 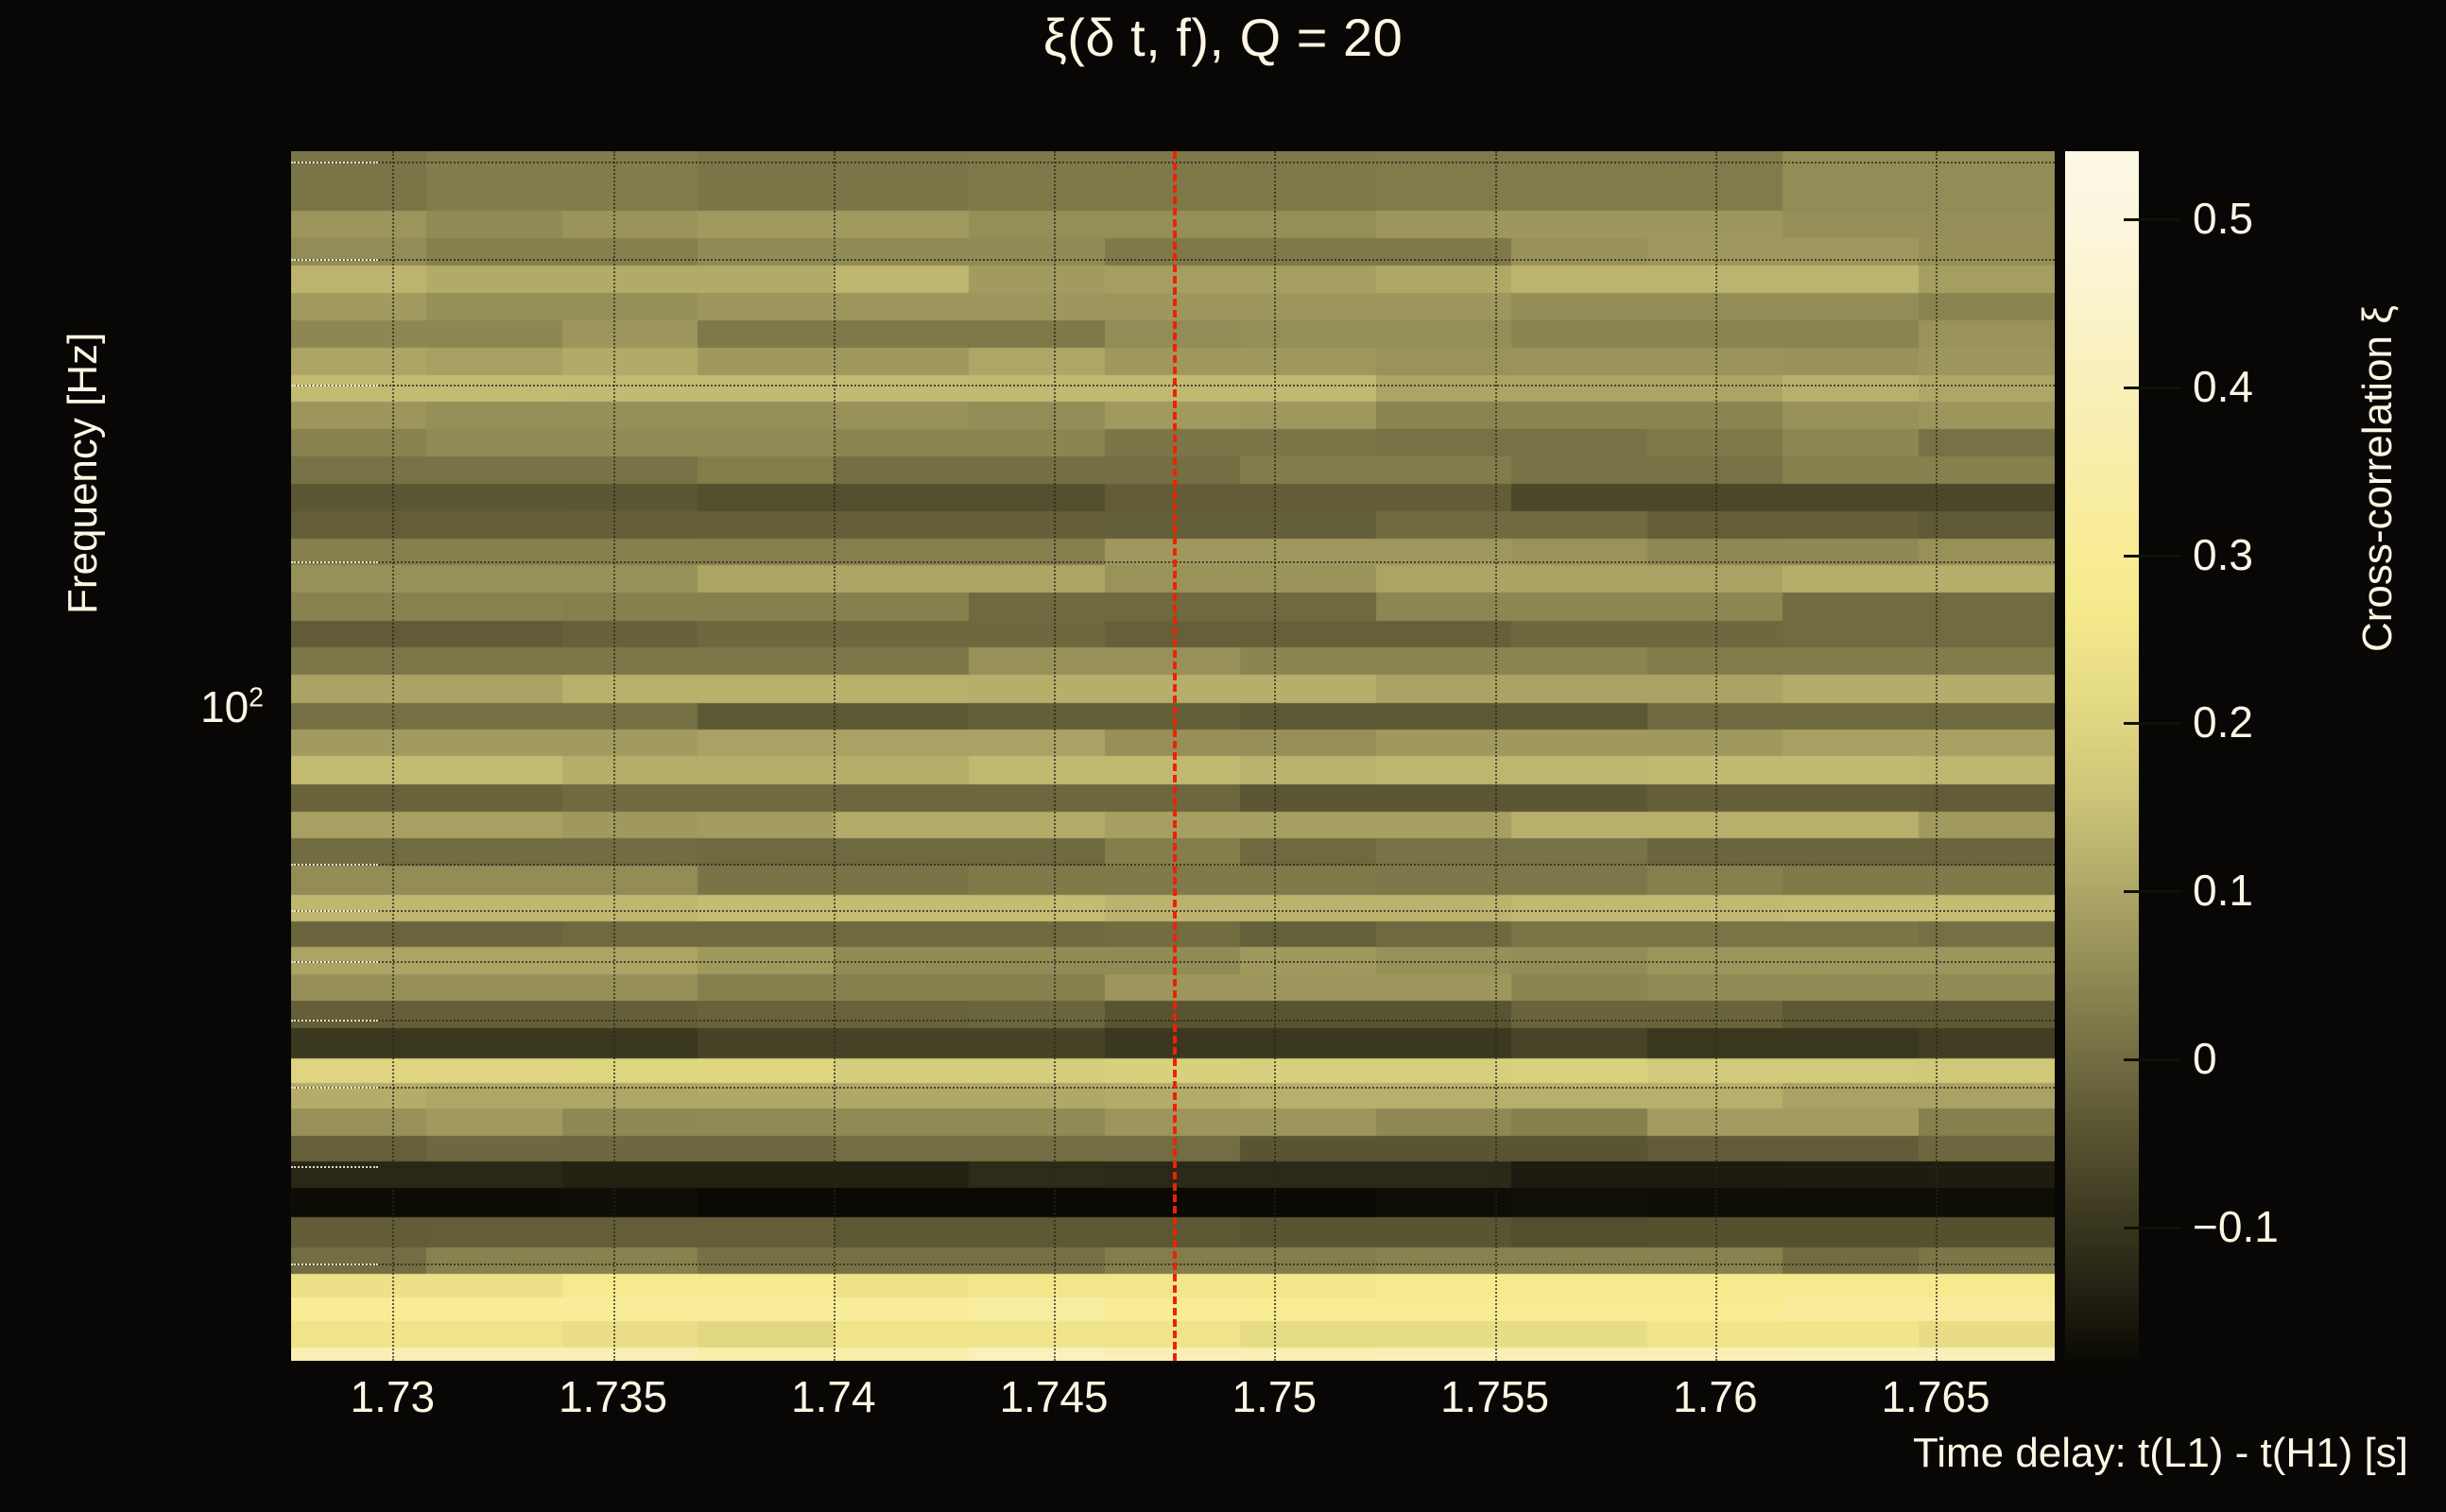 I want to click on y-tick-exponent: 2, so click(x=257, y=697).